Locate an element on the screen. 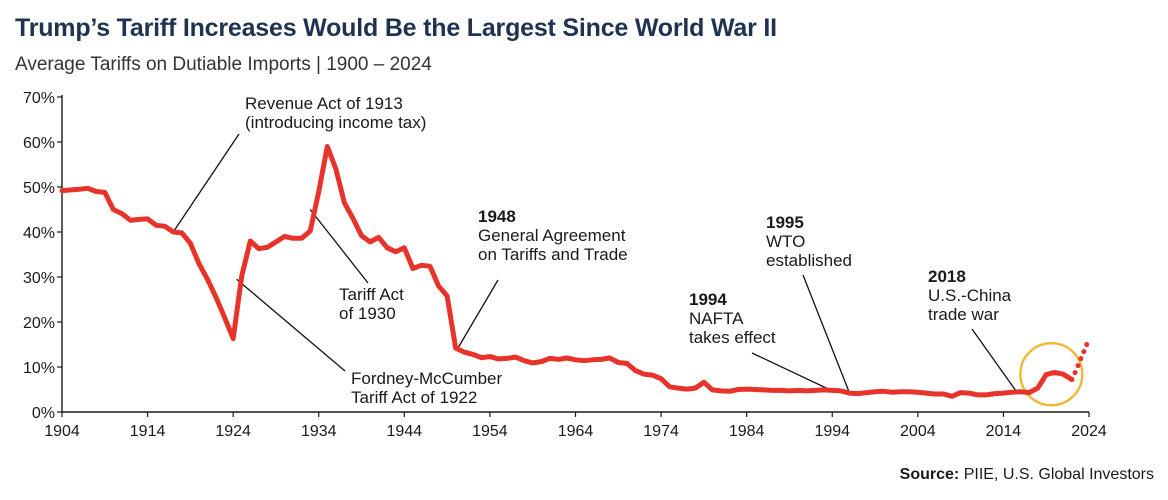 This screenshot has height=500, width=1168. annotation-label-line: 1948 is located at coordinates (497, 216).